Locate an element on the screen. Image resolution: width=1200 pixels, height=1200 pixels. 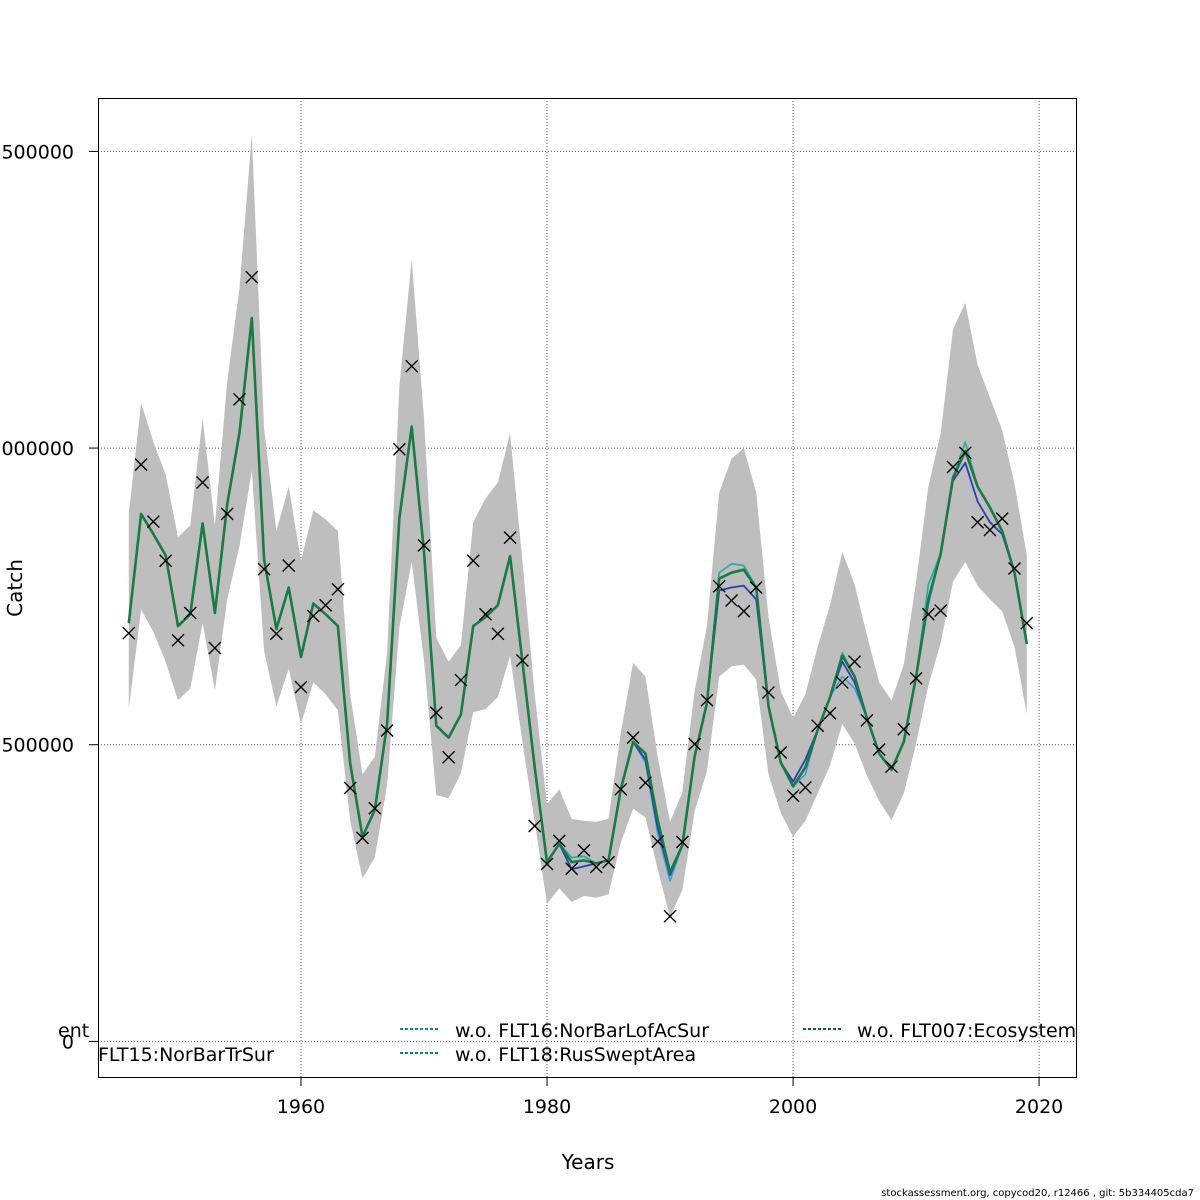
observed-point-1981 is located at coordinates (559, 841).